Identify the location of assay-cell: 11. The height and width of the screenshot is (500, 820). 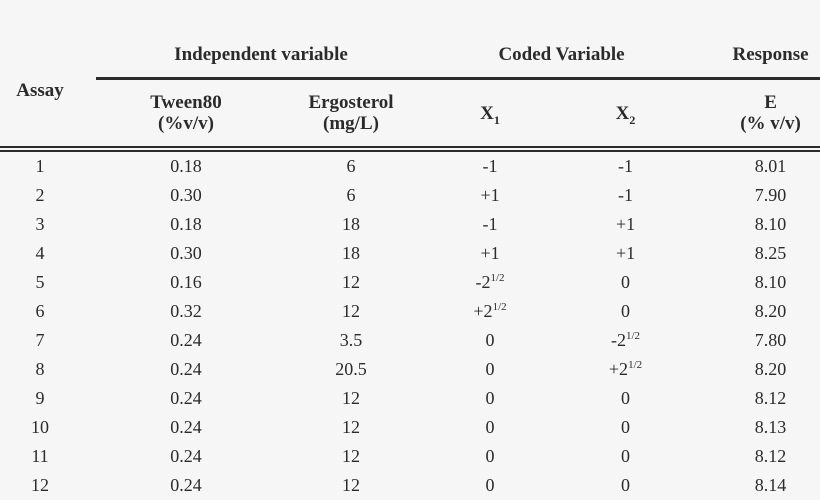
(40, 456).